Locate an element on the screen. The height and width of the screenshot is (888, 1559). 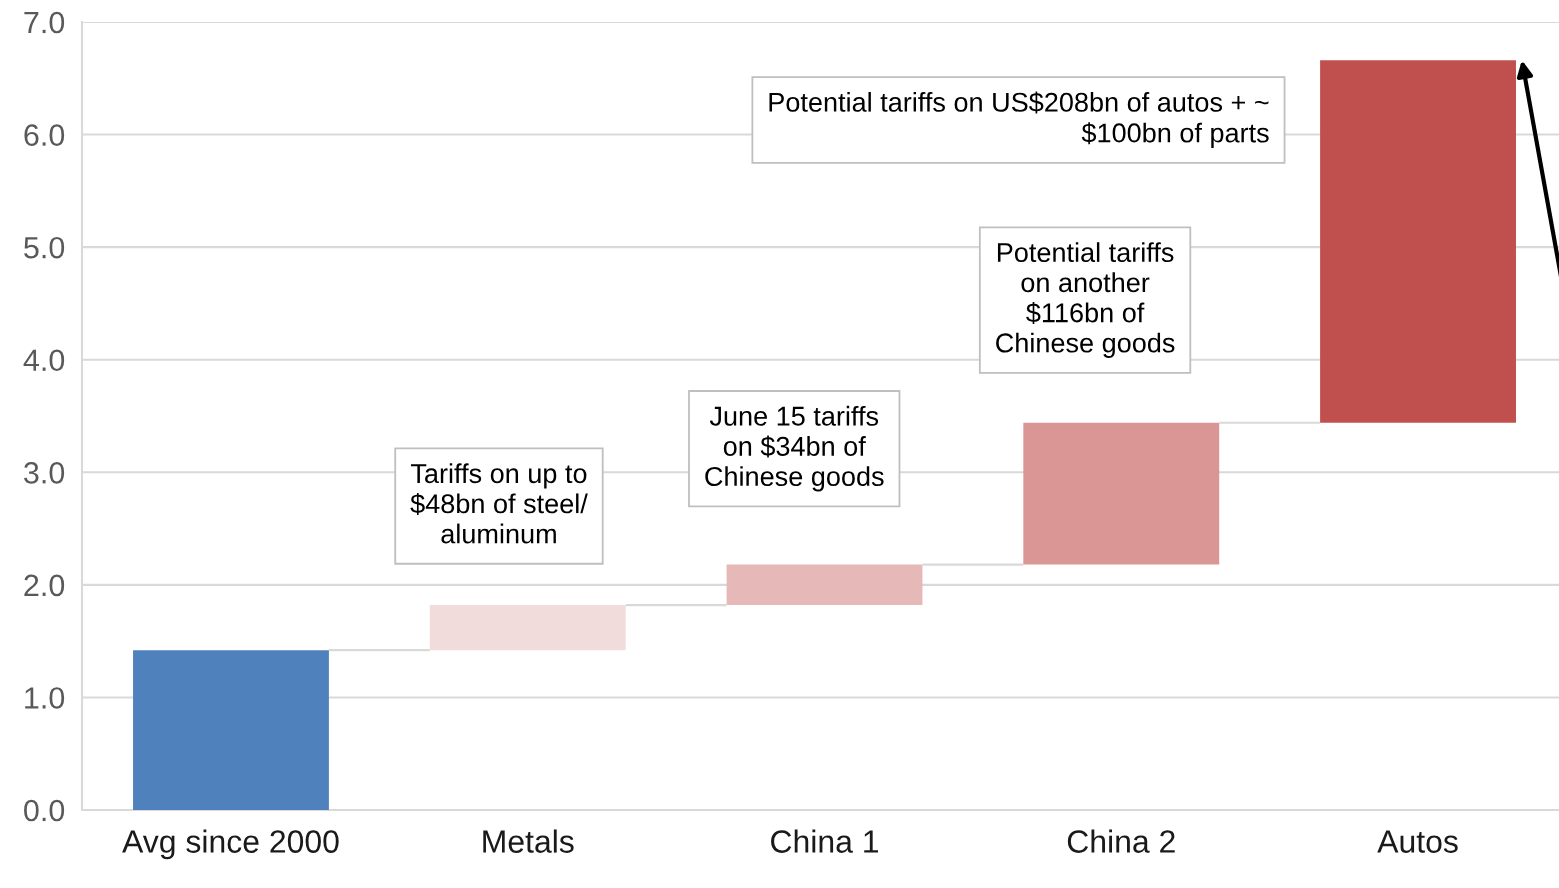
x-tick-label: Avg since 2000 is located at coordinates (230, 844).